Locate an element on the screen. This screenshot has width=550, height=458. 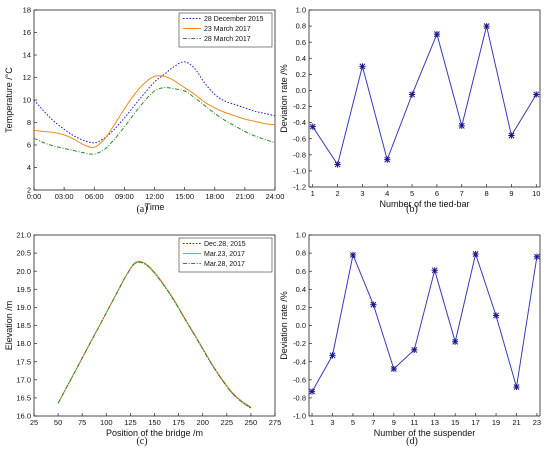
y-tick-label: 16.0 is located at coordinates (23, 416).